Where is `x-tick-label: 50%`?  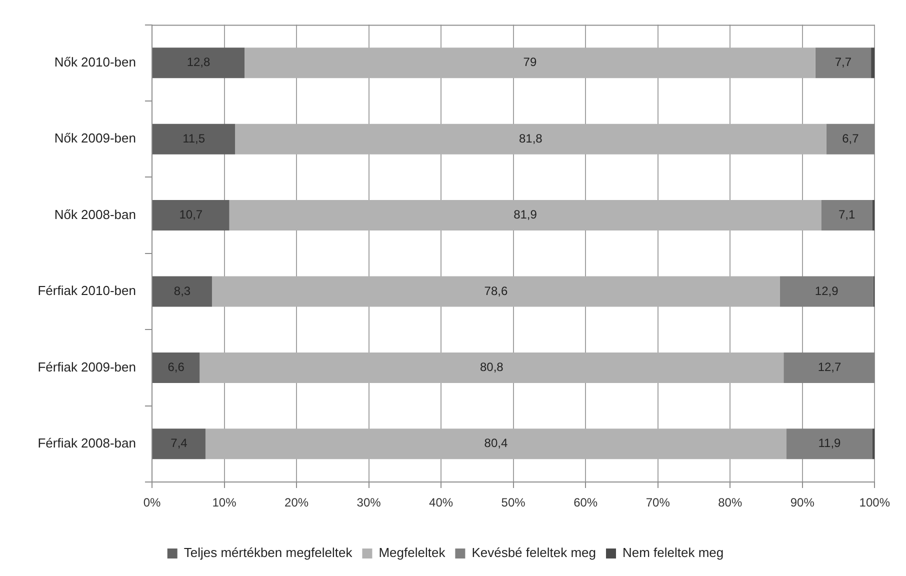
x-tick-label: 50% is located at coordinates (513, 503).